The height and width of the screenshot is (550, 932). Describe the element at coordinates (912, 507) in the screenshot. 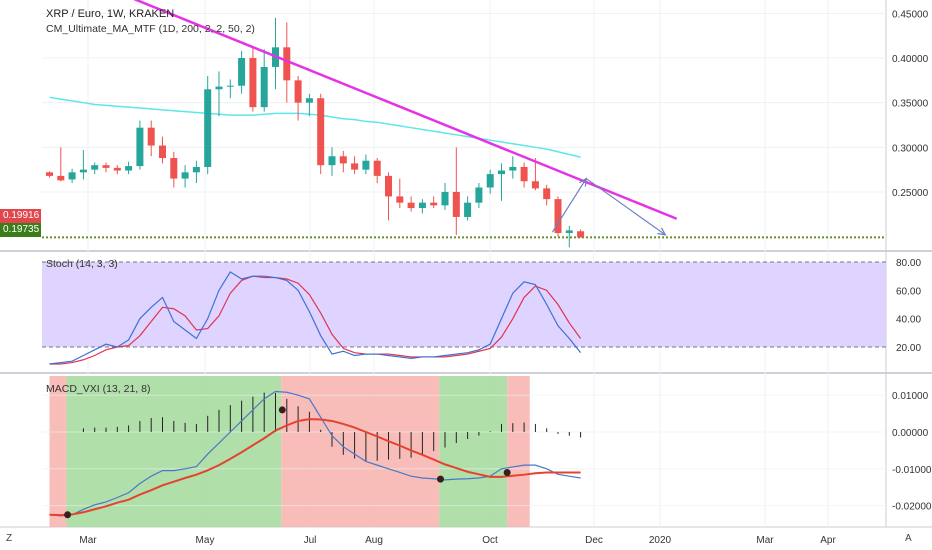

I see `y-tick-label: -0.02000` at that location.